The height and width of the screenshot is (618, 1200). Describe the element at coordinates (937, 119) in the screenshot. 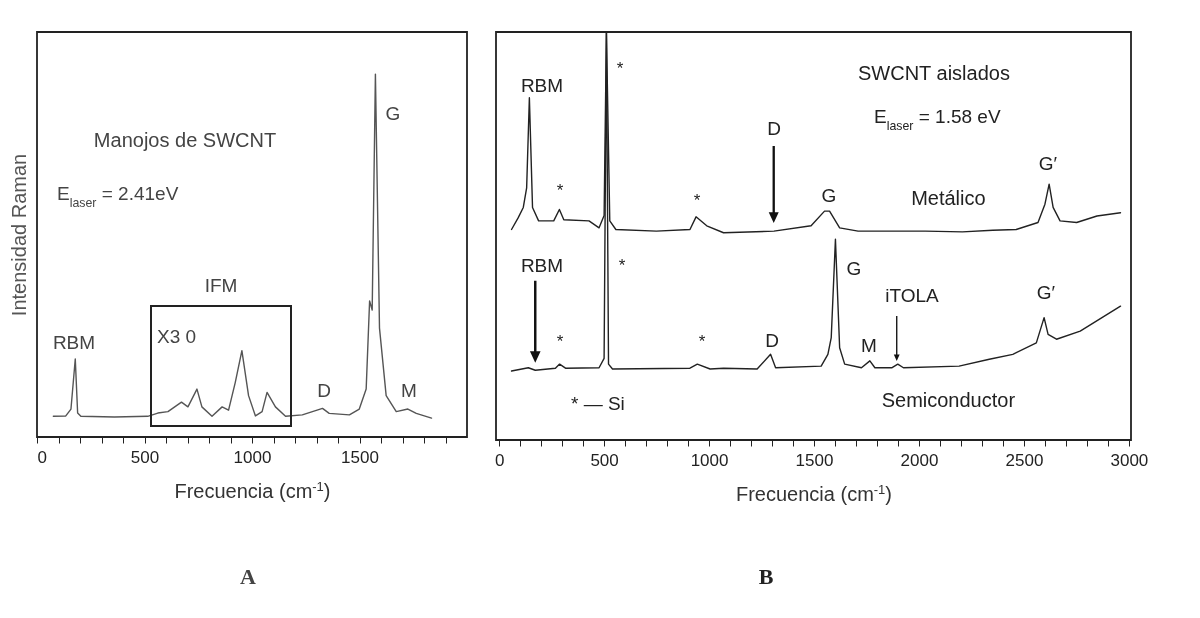

I see `annotation: E$_{laser}$ = 1.58 eV` at that location.